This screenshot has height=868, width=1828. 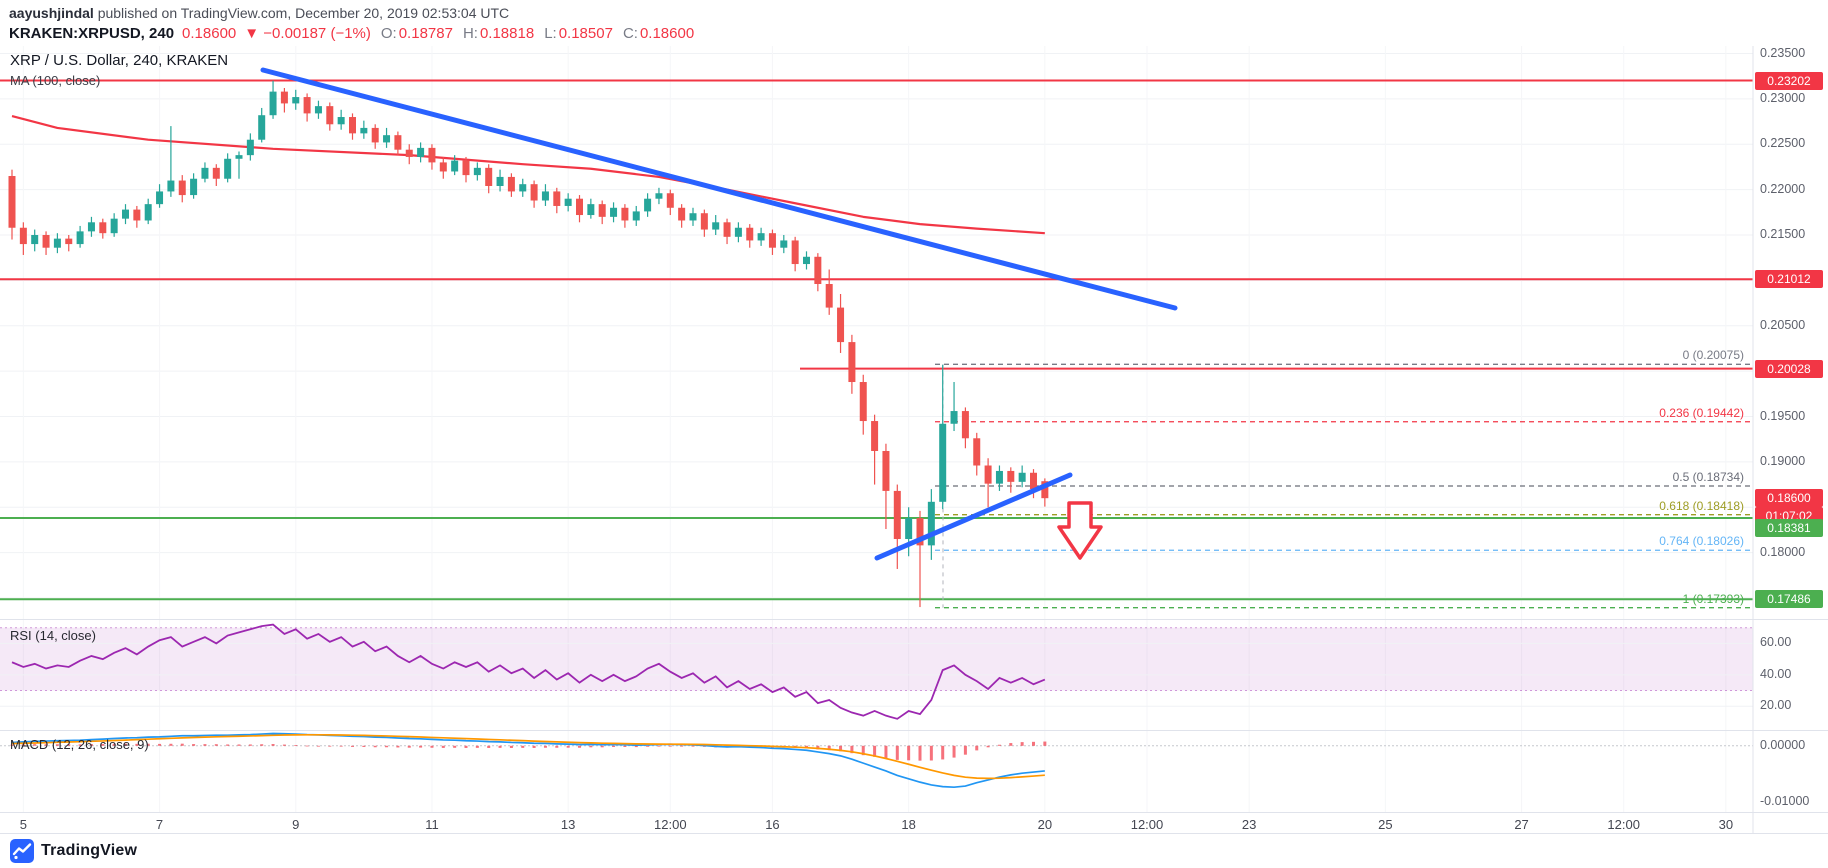 I want to click on last-price: 0.18600, so click(x=209, y=33).